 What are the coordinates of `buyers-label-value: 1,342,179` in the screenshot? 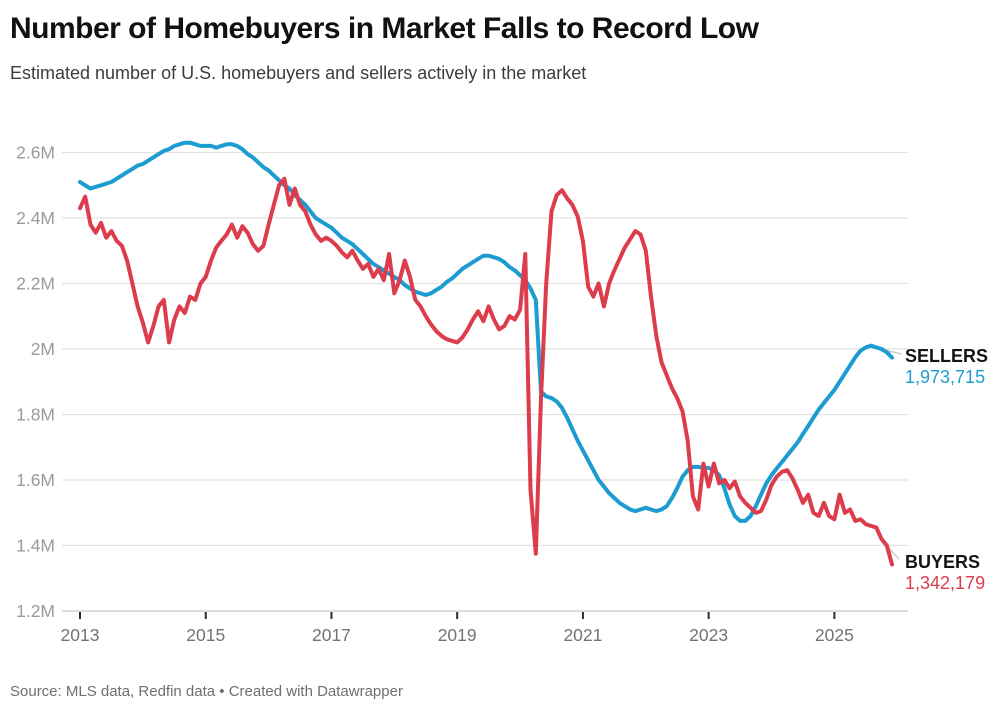 It's located at (945, 583).